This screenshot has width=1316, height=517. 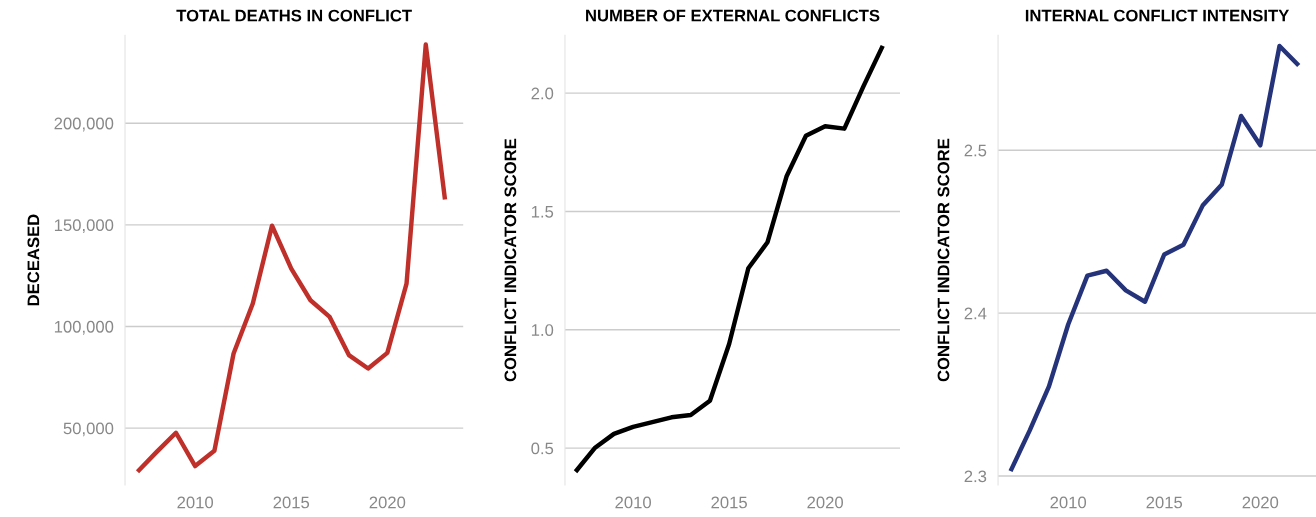 I want to click on y-tick-label: 2.4, so click(x=975, y=313).